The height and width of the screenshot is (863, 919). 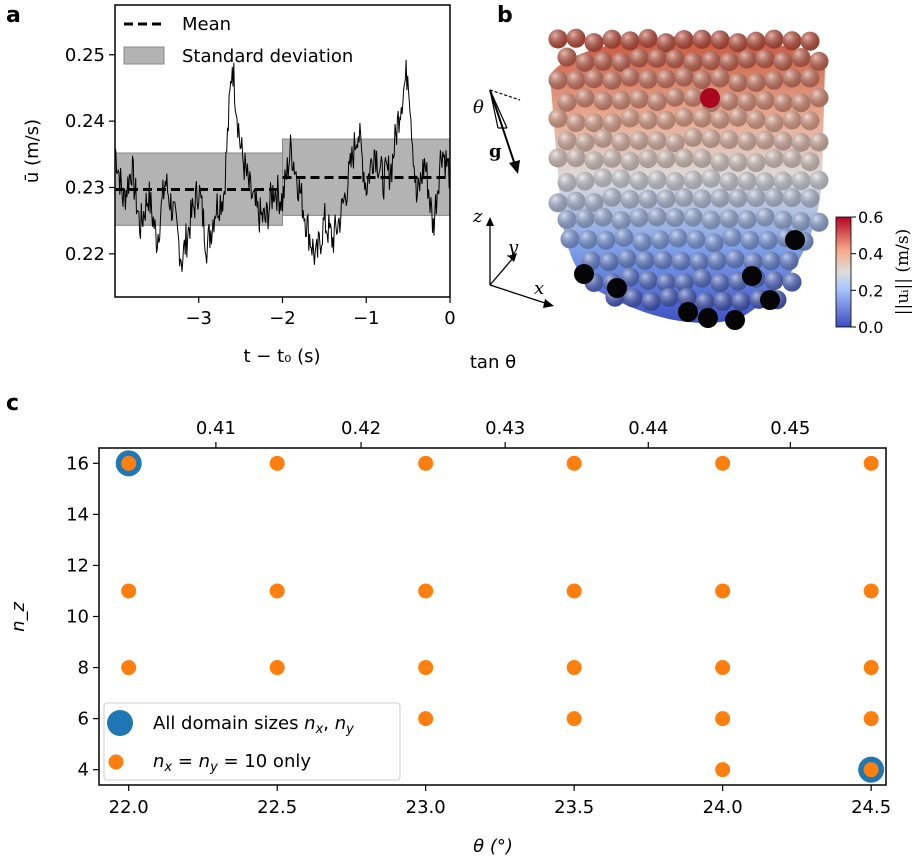 What do you see at coordinates (539, 288) in the screenshot?
I see `x-axis-label: x` at bounding box center [539, 288].